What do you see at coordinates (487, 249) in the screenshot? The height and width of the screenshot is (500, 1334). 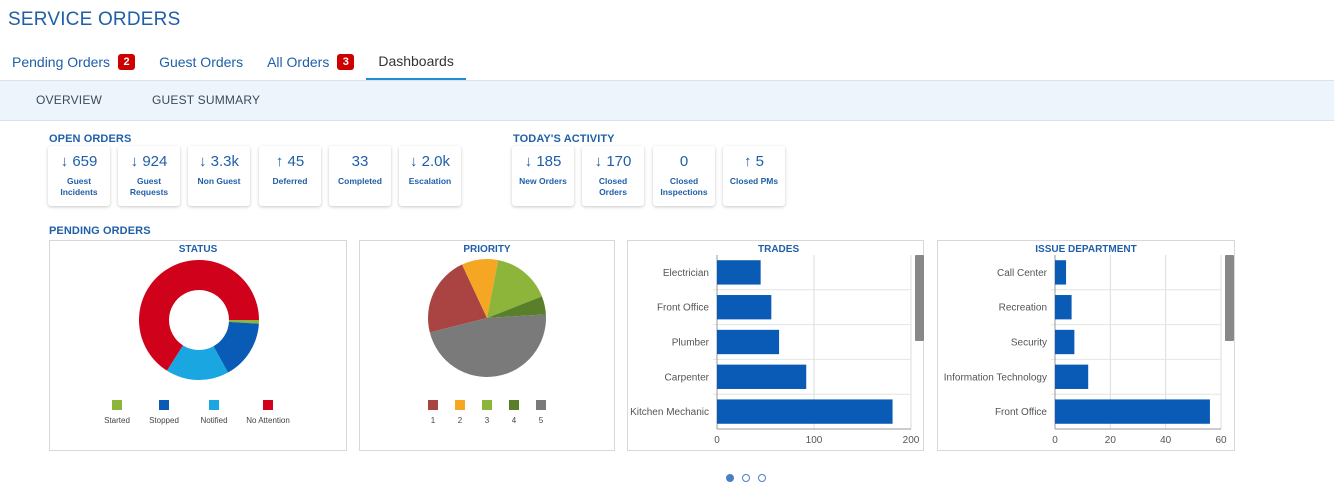 I see `chart-title: PRIORITY` at bounding box center [487, 249].